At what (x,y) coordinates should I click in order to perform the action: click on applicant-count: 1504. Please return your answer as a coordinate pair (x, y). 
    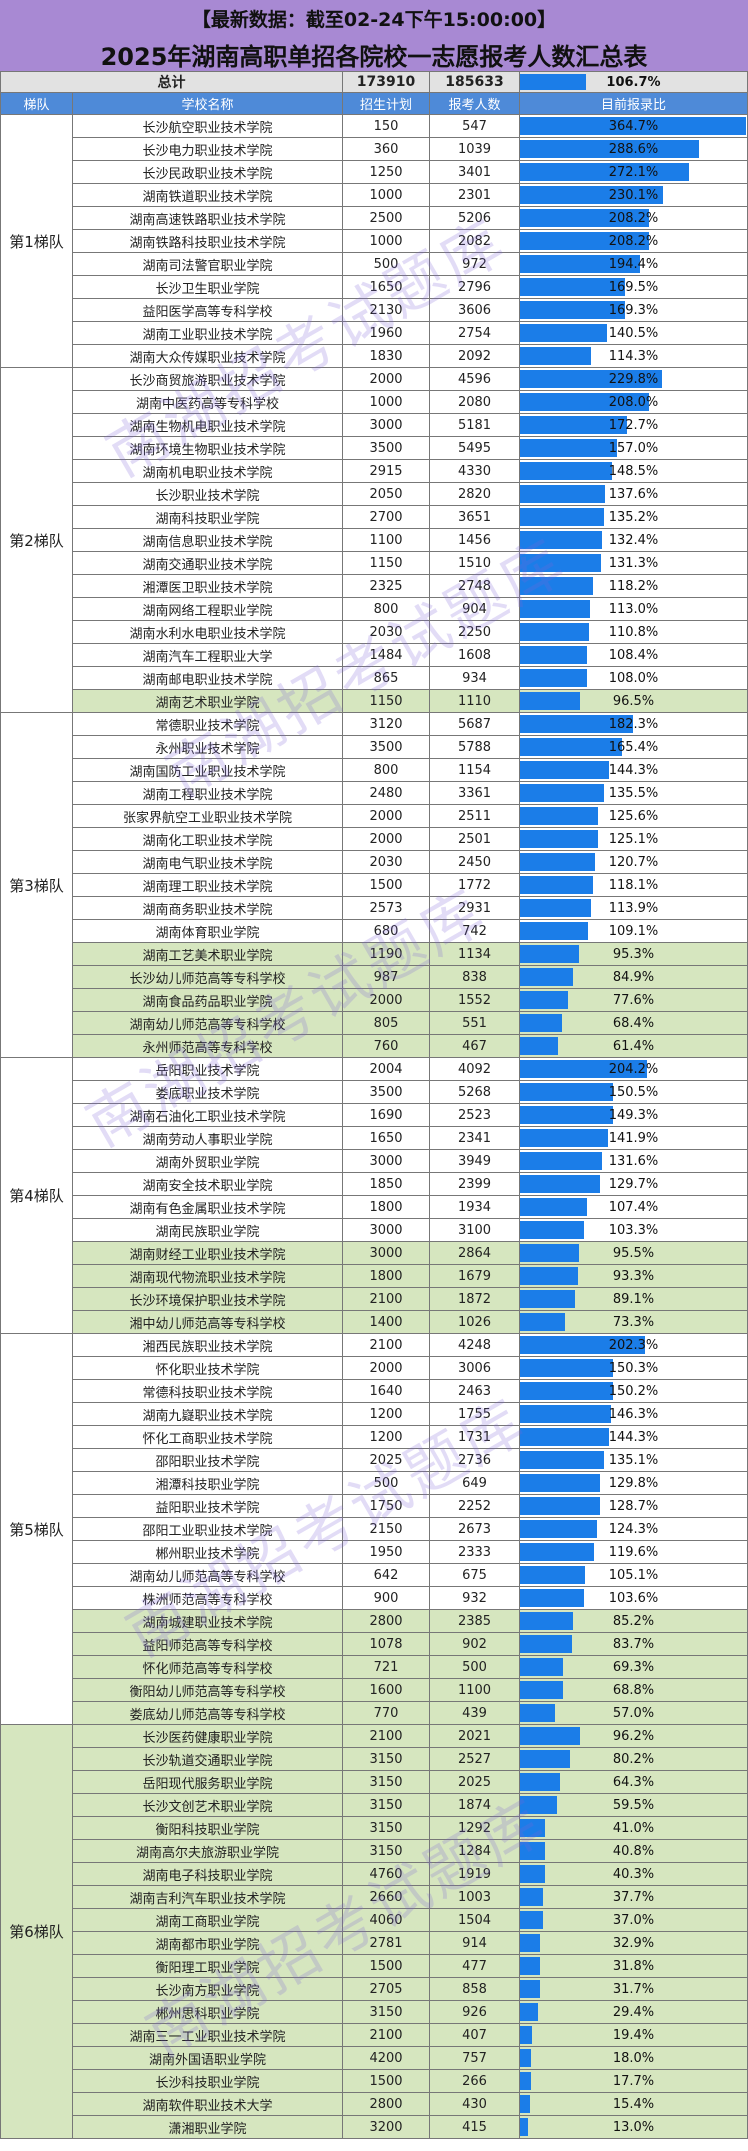
    Looking at the image, I should click on (474, 1920).